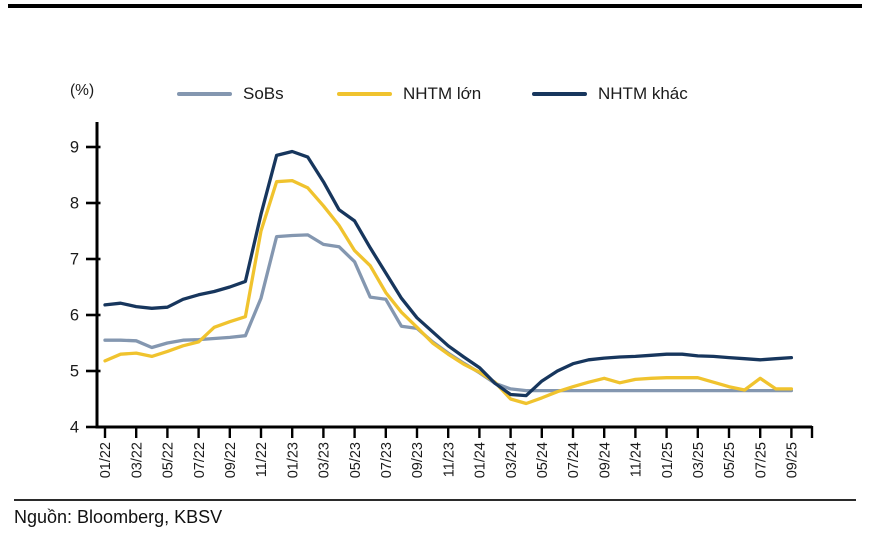  What do you see at coordinates (435, 500) in the screenshot?
I see `footer-separator-line` at bounding box center [435, 500].